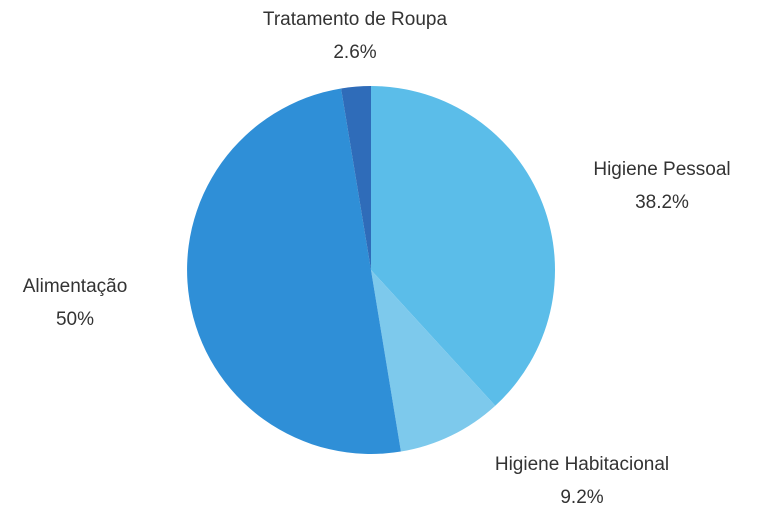 Image resolution: width=765 pixels, height=507 pixels. Describe the element at coordinates (582, 464) in the screenshot. I see `slice-label: Higiene Habitacional` at that location.